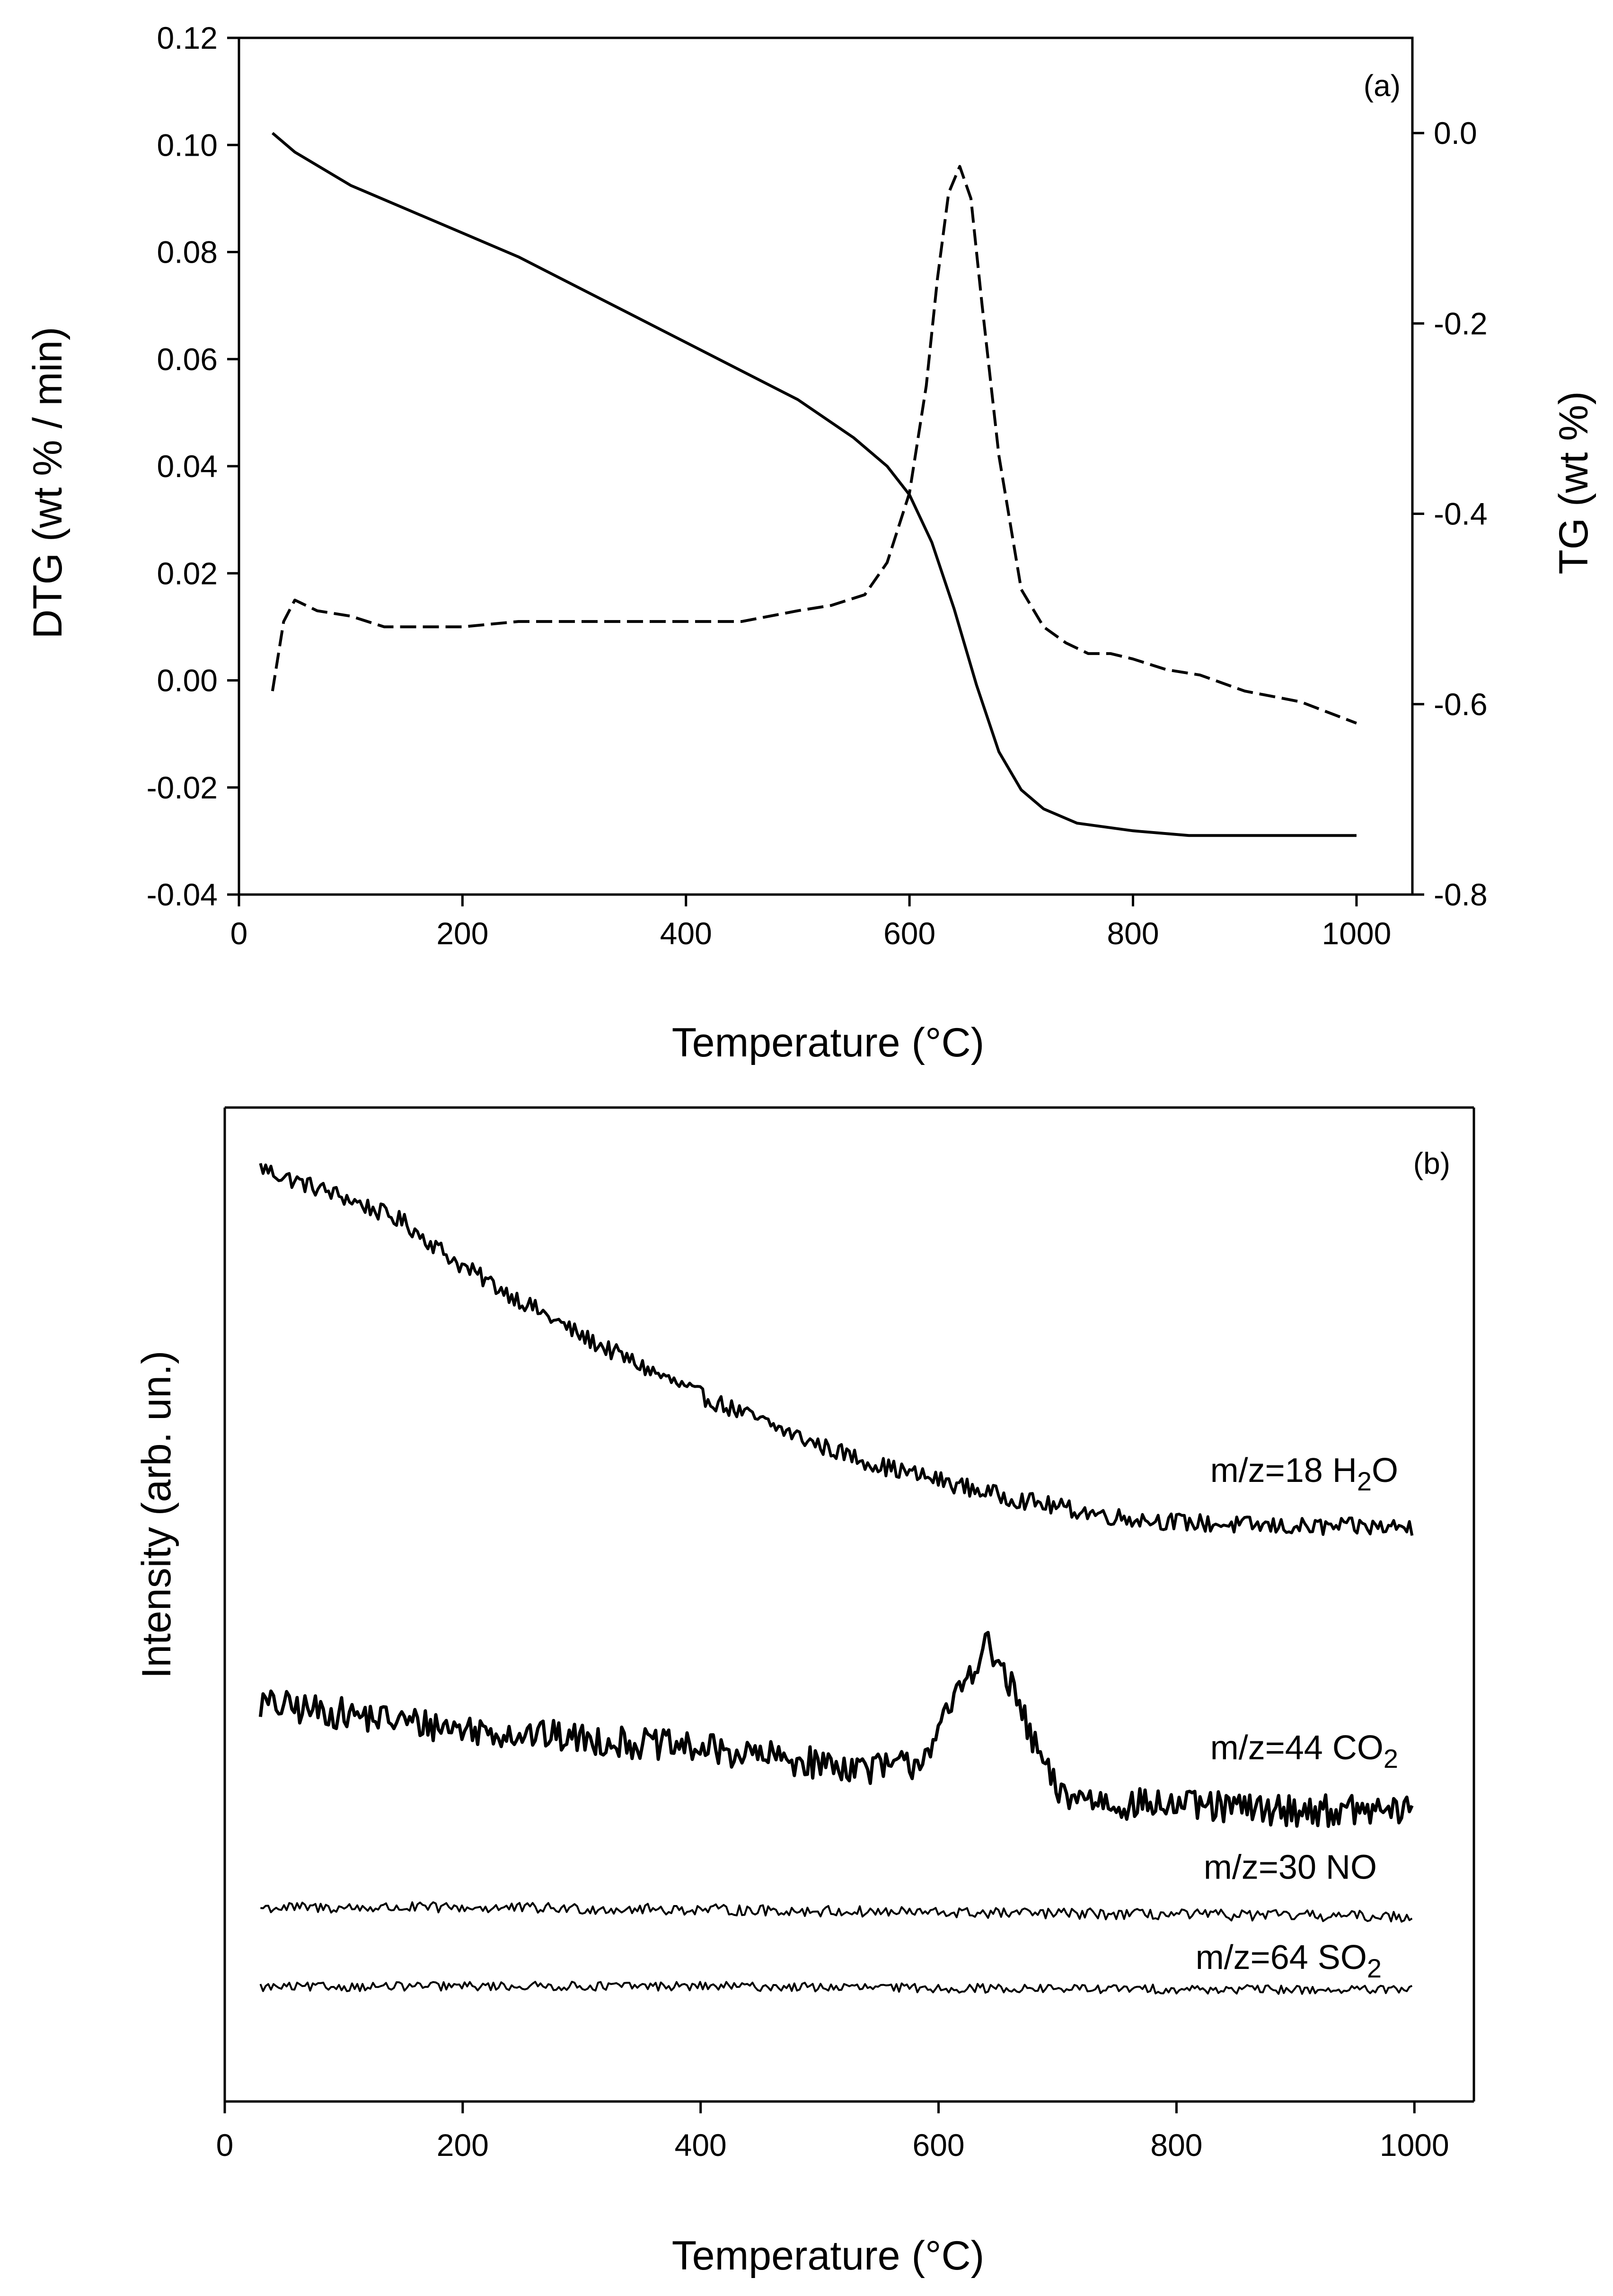  Describe the element at coordinates (939, 2145) in the screenshot. I see `panel-b-x-tick-label: 600` at that location.